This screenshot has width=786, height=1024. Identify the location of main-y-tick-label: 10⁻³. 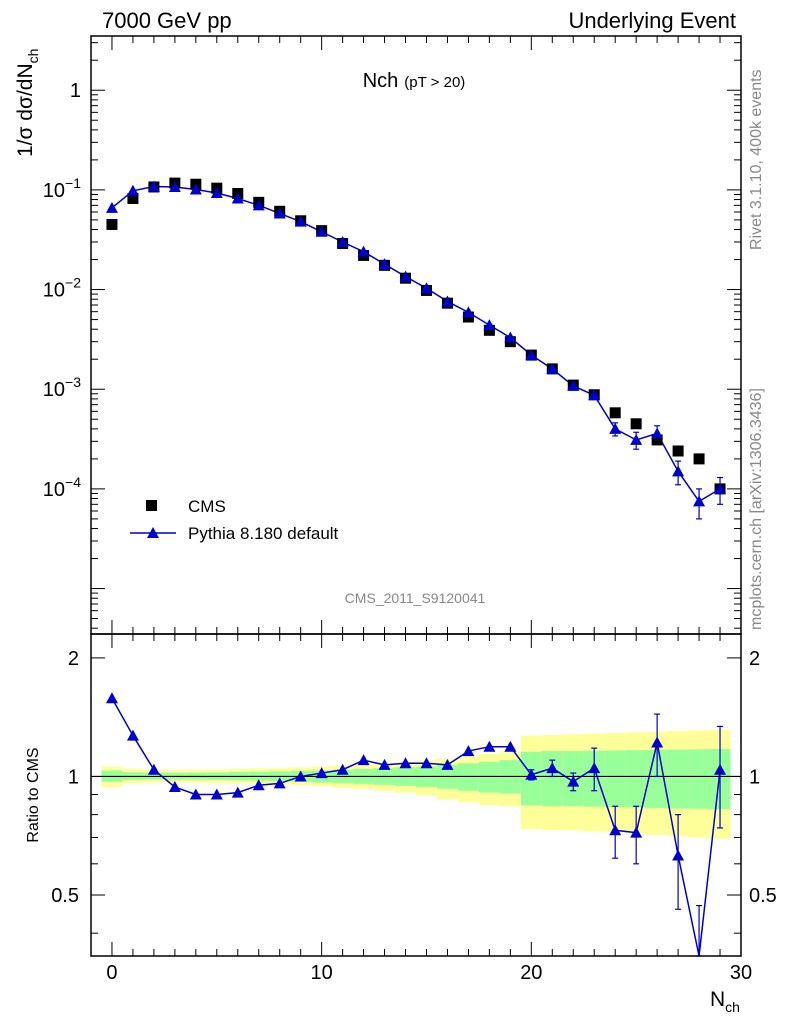
(62, 387).